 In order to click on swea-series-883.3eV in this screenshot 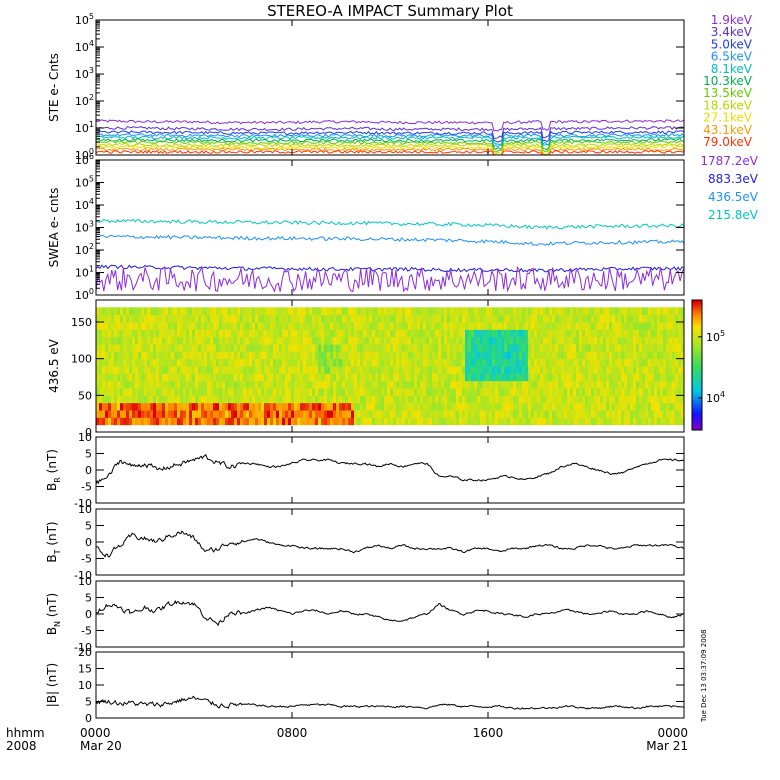, I will do `click(390, 268)`.